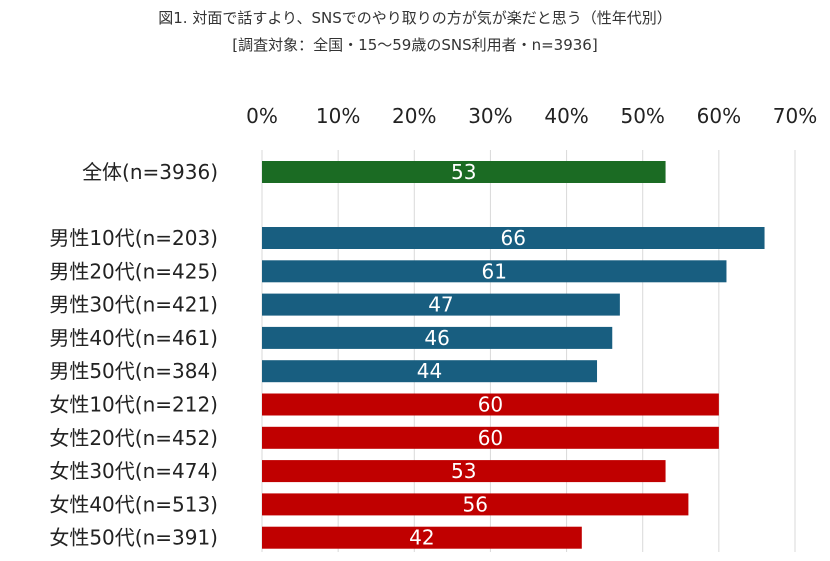  I want to click on data-label: 47, so click(440, 305).